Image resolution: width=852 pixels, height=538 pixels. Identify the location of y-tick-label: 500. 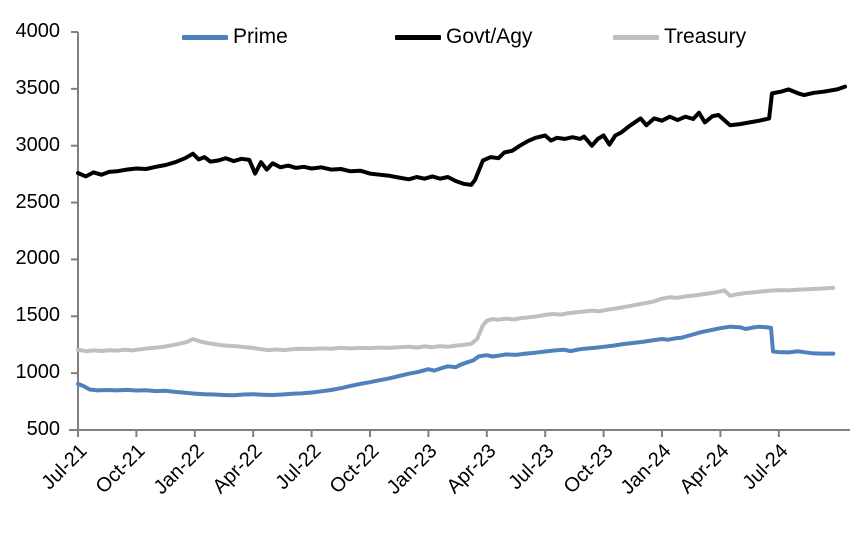
(43, 429).